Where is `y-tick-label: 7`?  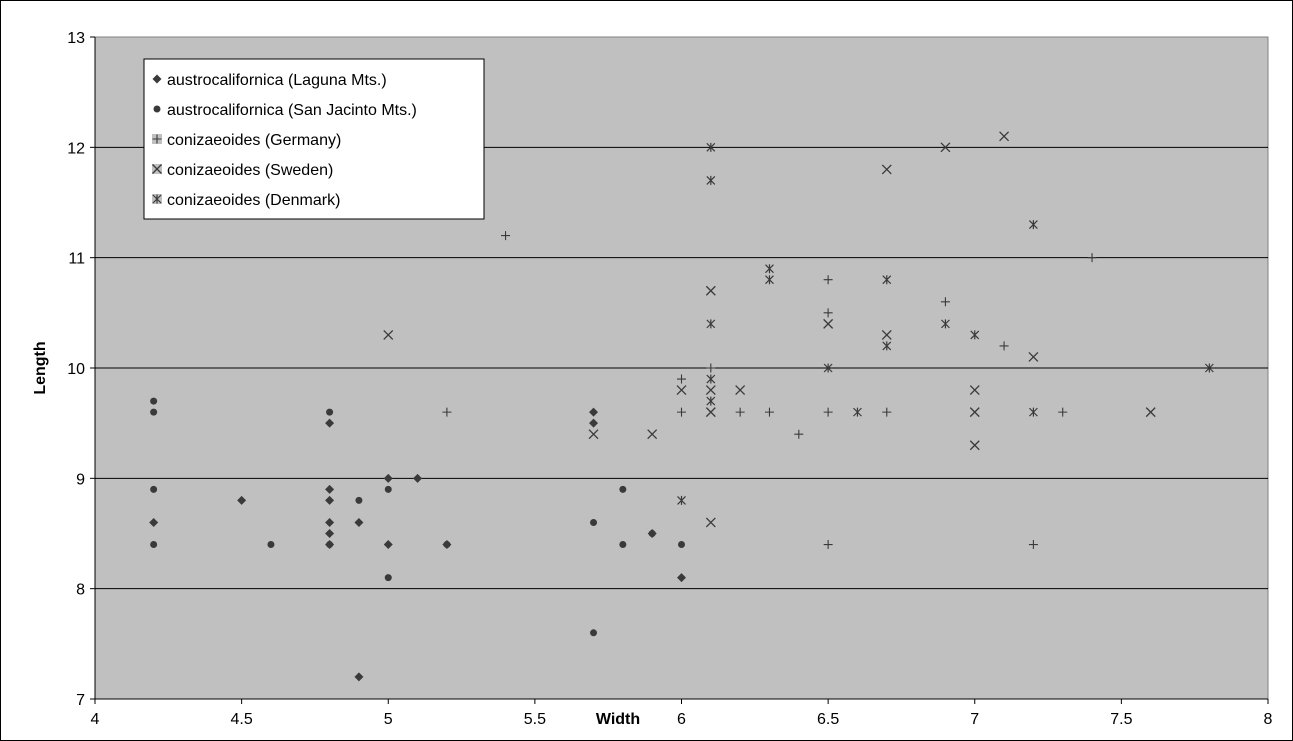
y-tick-label: 7 is located at coordinates (80, 700).